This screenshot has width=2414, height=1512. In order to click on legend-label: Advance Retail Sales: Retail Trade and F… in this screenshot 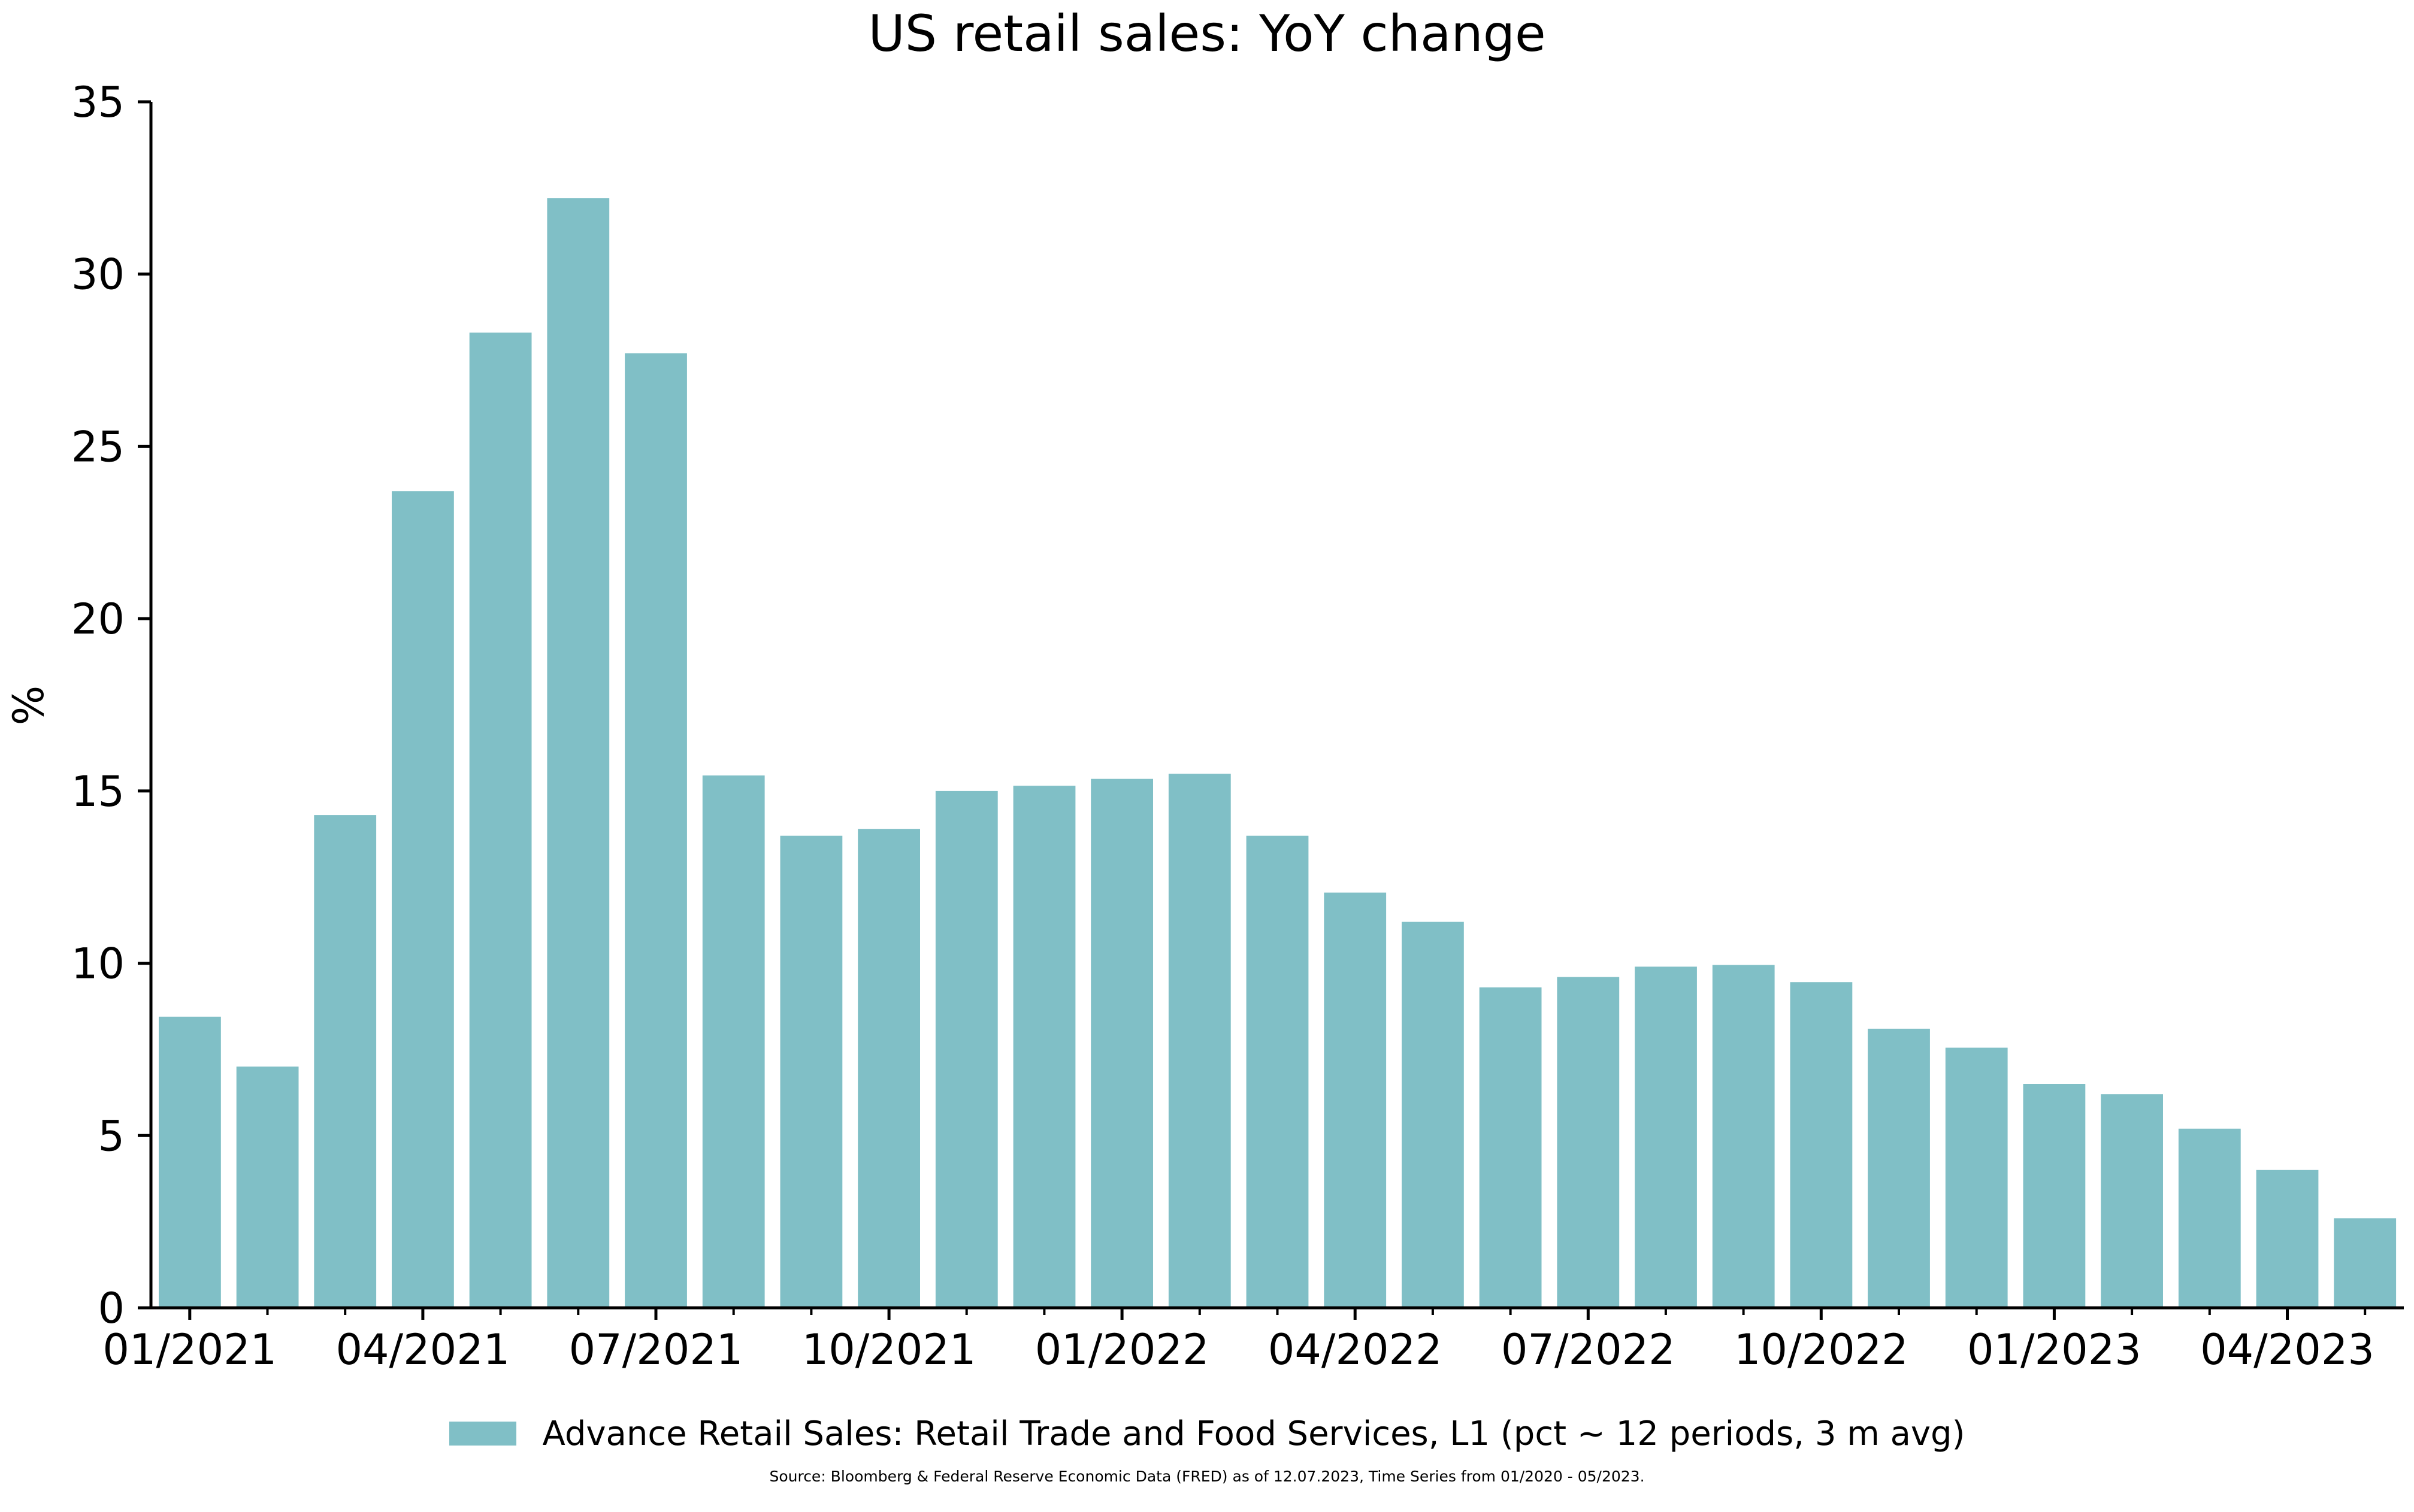, I will do `click(1254, 1433)`.